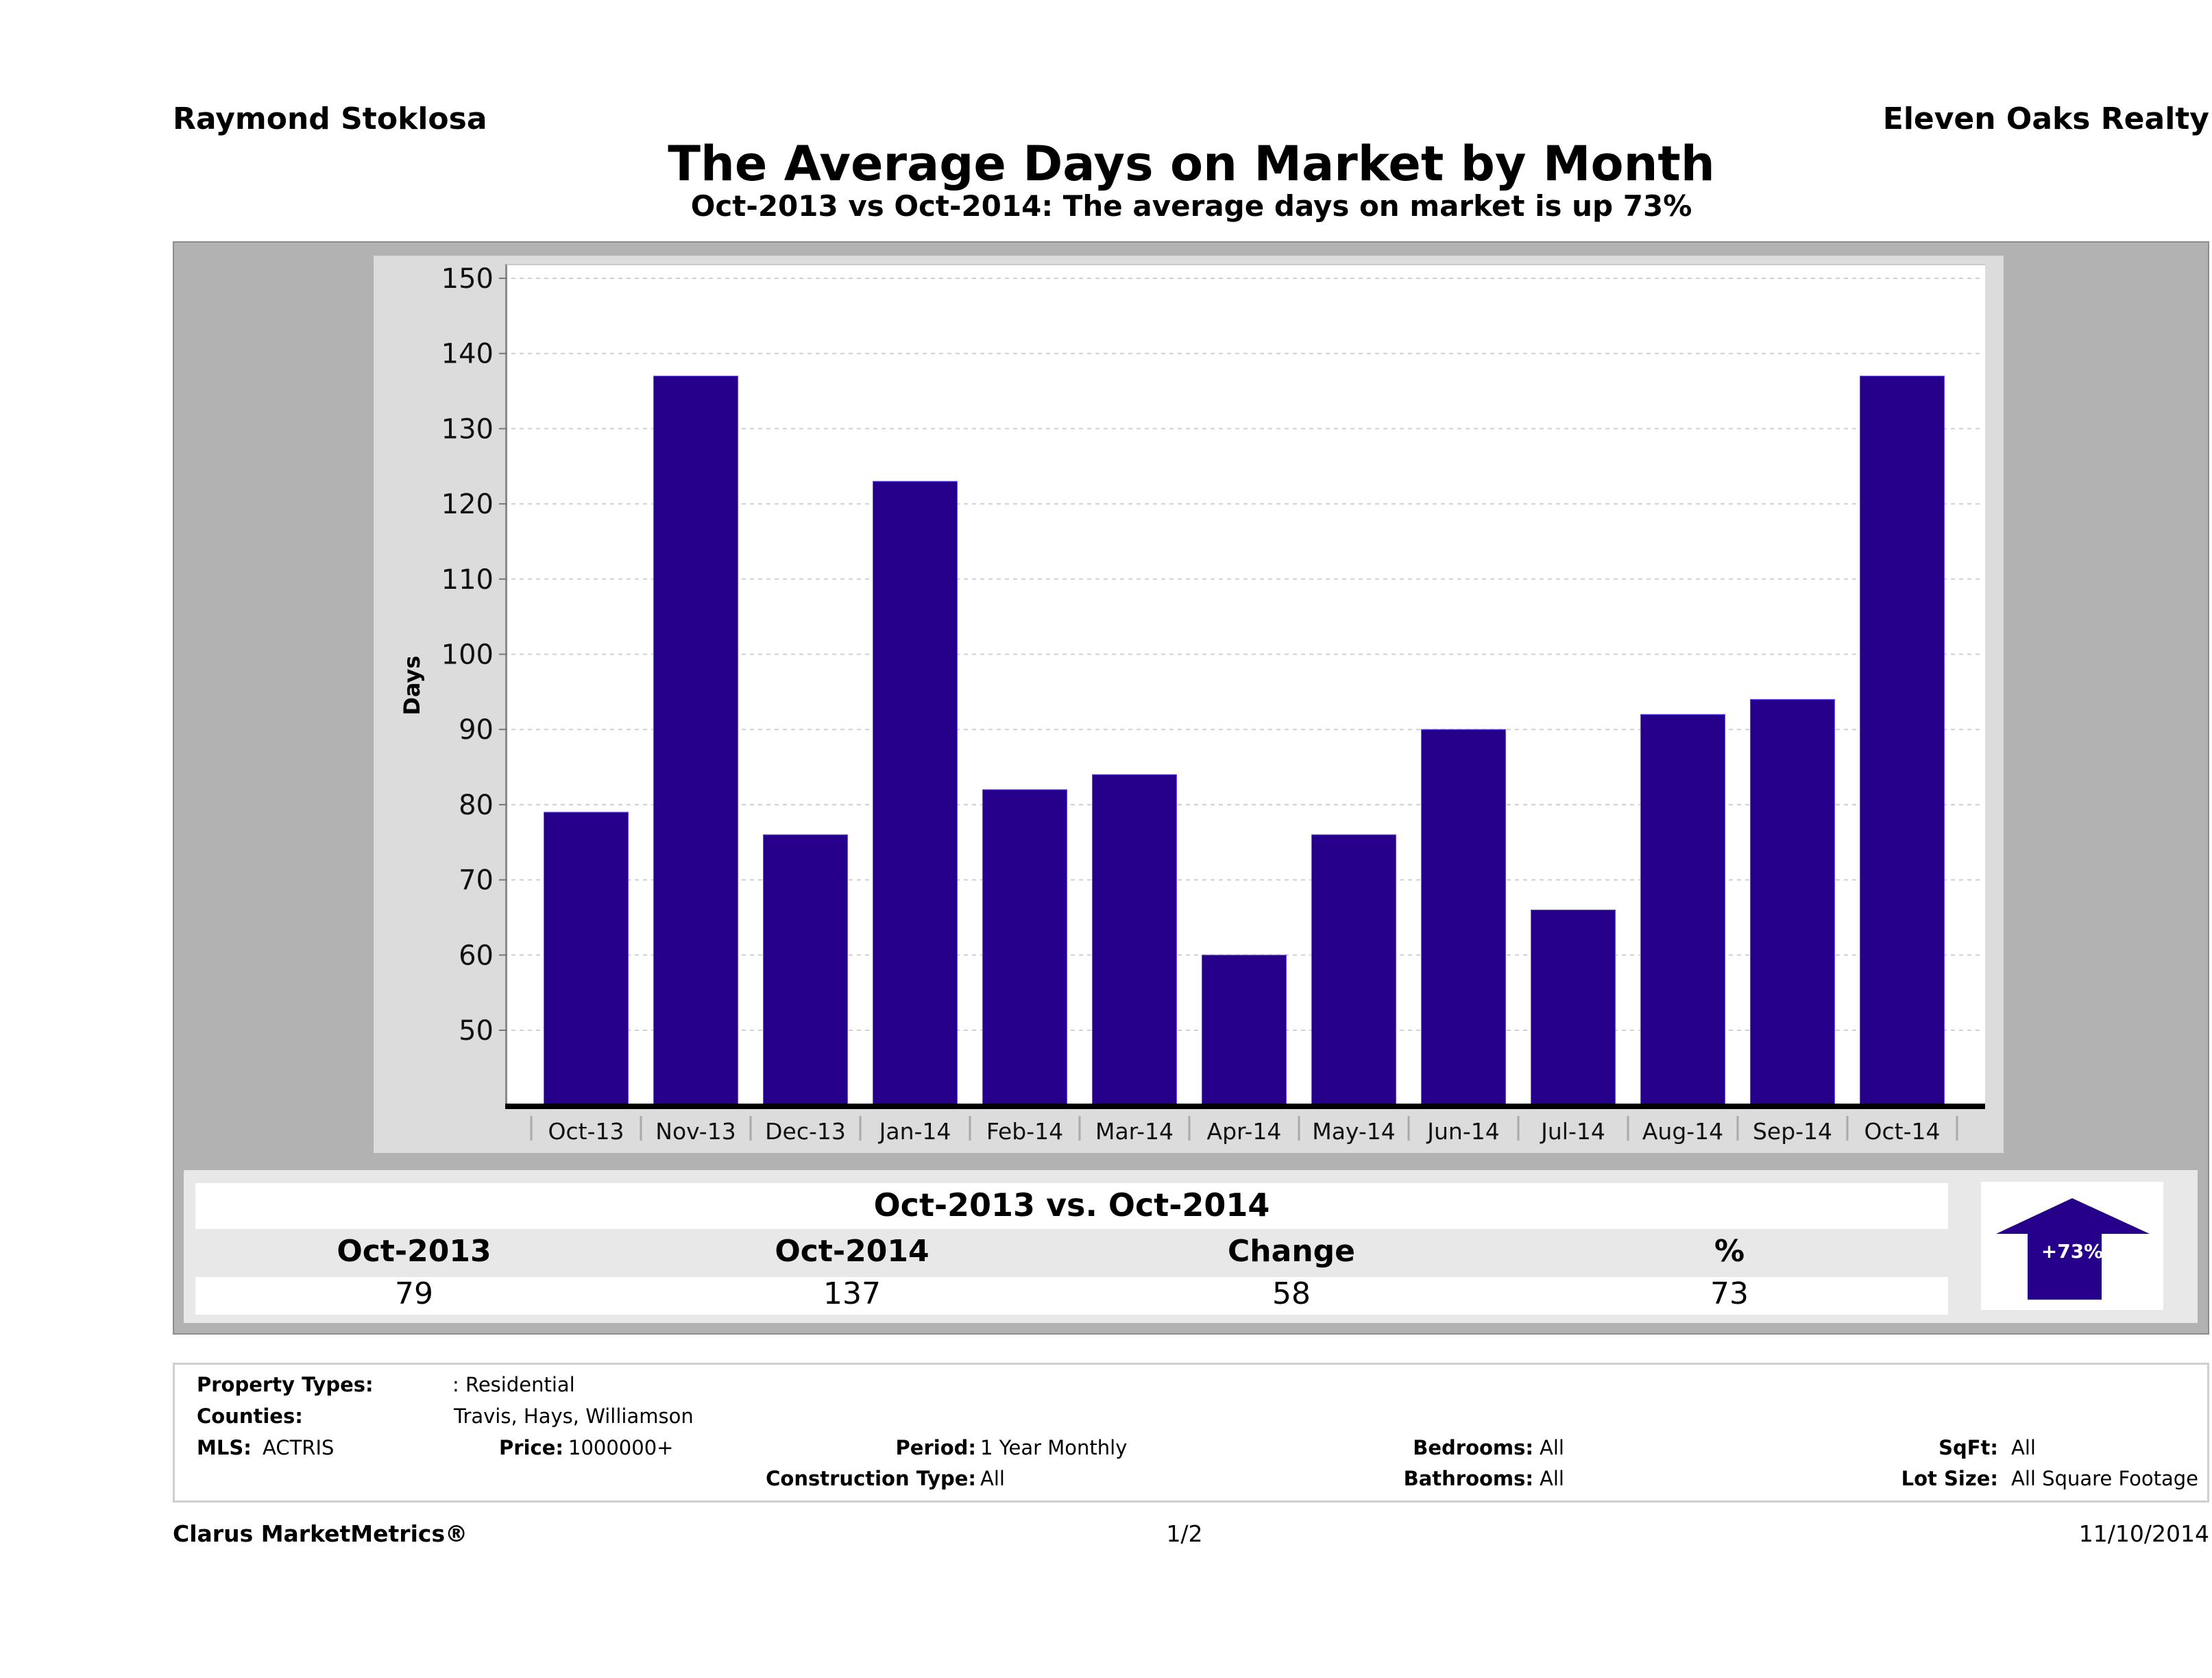  I want to click on bathrooms-label: Bathrooms:, so click(1468, 1478).